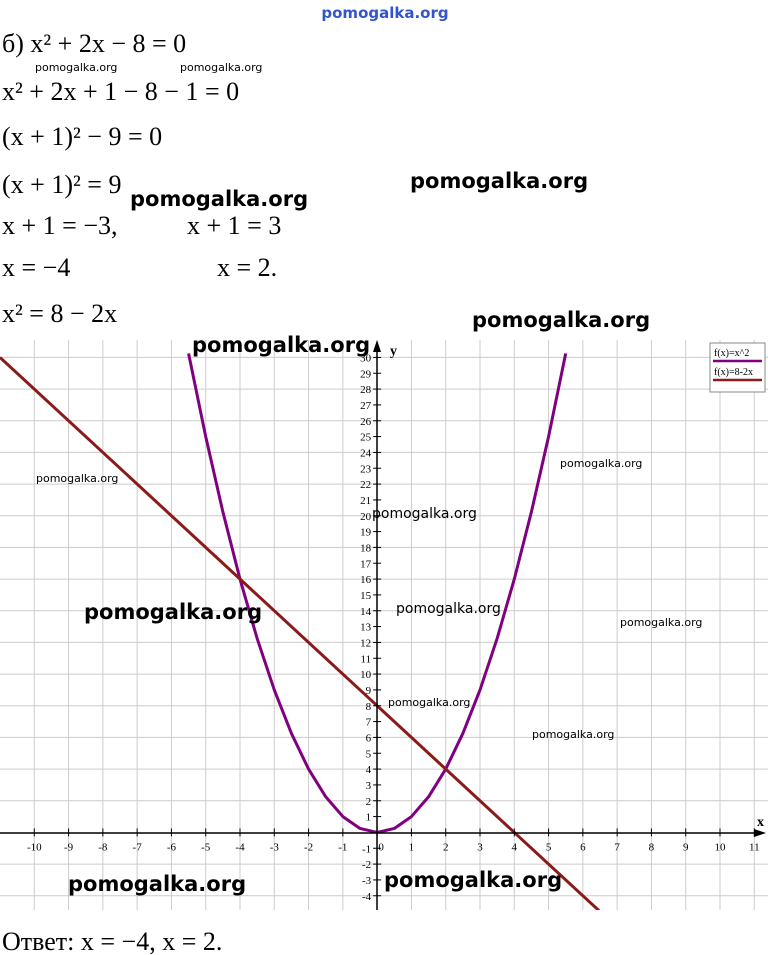  I want to click on x-tick-label: -3, so click(275, 847).